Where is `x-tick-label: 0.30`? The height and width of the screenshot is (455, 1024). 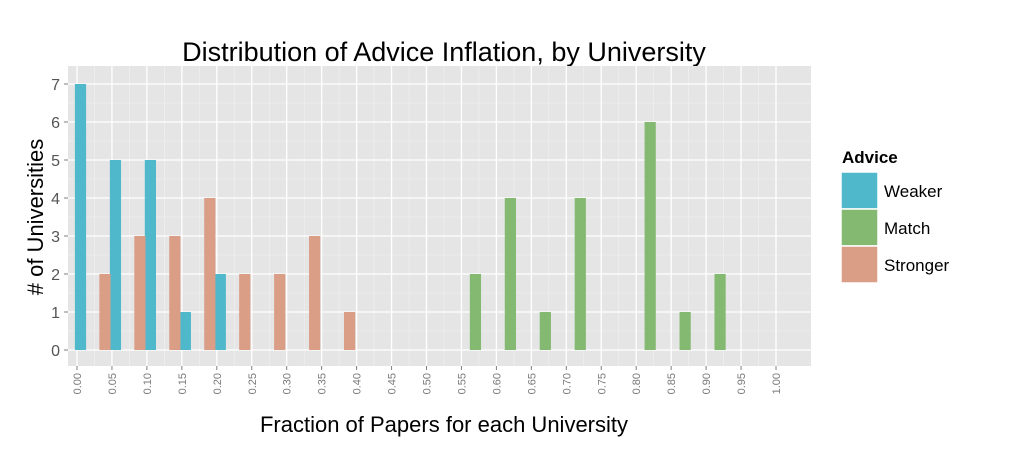
x-tick-label: 0.30 is located at coordinates (288, 383).